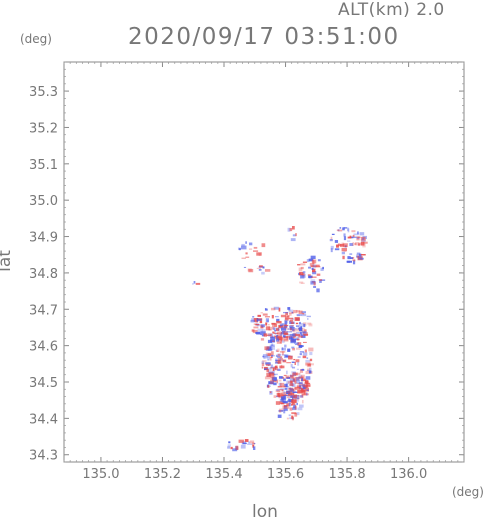 This screenshot has width=491, height=522. What do you see at coordinates (391, 10) in the screenshot?
I see `altitude-label: ALT(km) 2.0` at bounding box center [391, 10].